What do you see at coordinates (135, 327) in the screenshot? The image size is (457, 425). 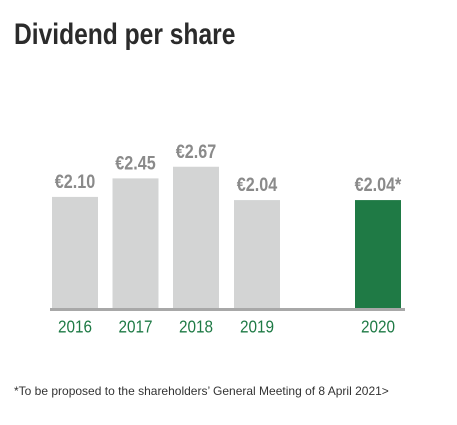 I see `x-tick-label: 2017` at bounding box center [135, 327].